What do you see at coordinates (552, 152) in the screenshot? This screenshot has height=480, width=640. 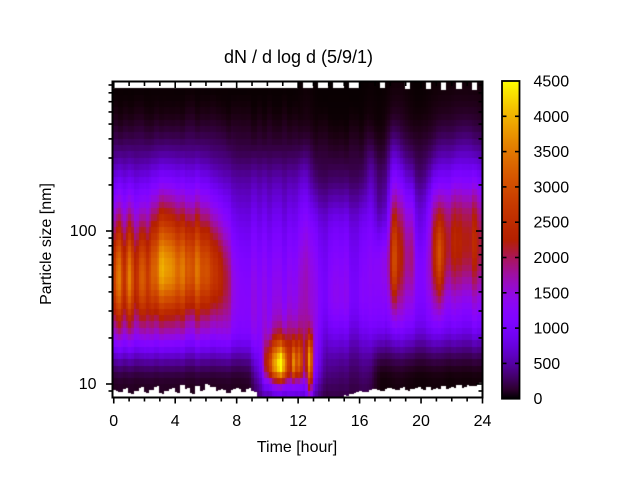 I see `svg-text: 3500` at bounding box center [552, 152].